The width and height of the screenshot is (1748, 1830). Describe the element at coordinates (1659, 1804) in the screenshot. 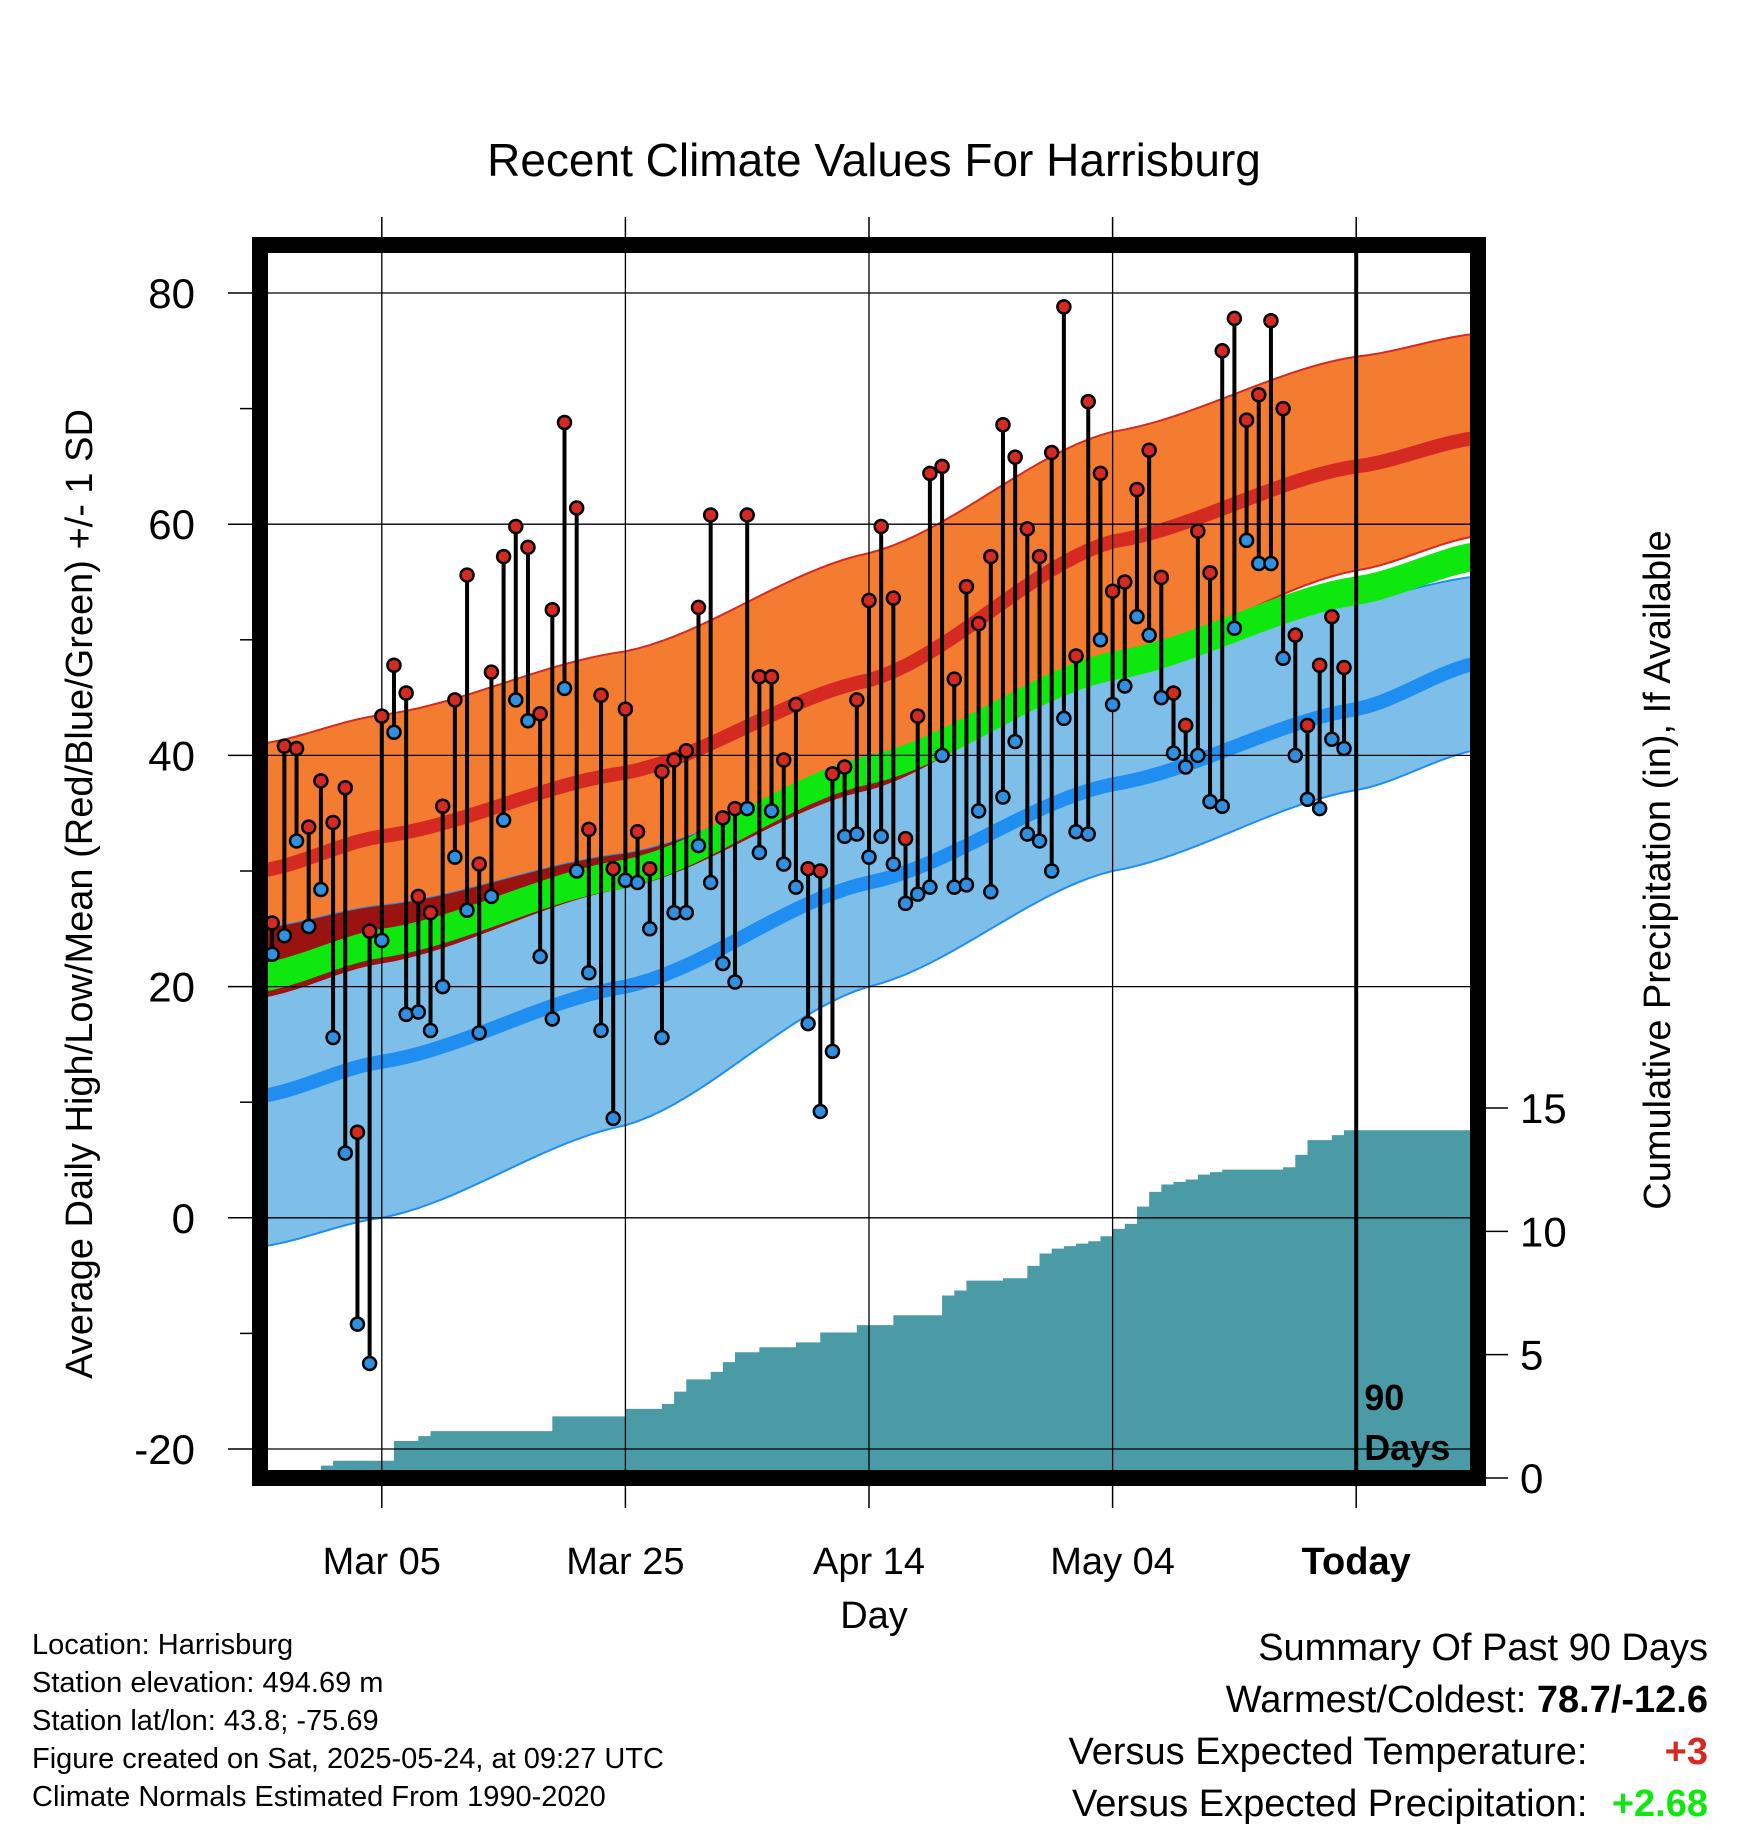

I see `precip-value: +2.68` at that location.